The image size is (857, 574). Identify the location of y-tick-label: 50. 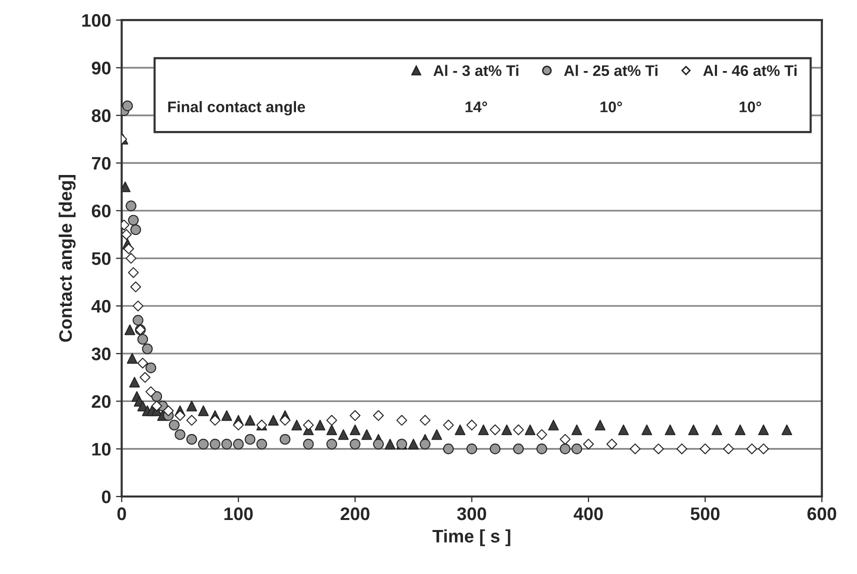
(101, 259).